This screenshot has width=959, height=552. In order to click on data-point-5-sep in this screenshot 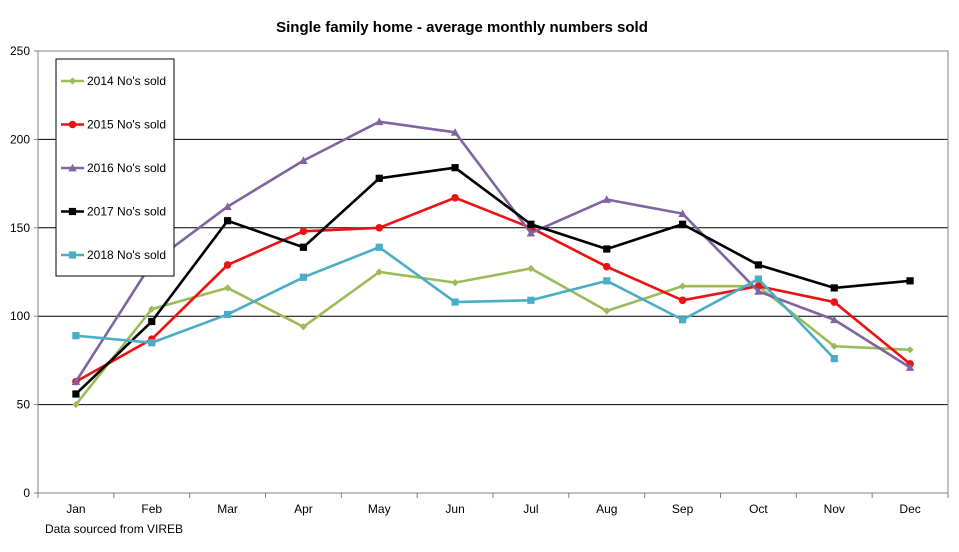, I will do `click(682, 320)`.